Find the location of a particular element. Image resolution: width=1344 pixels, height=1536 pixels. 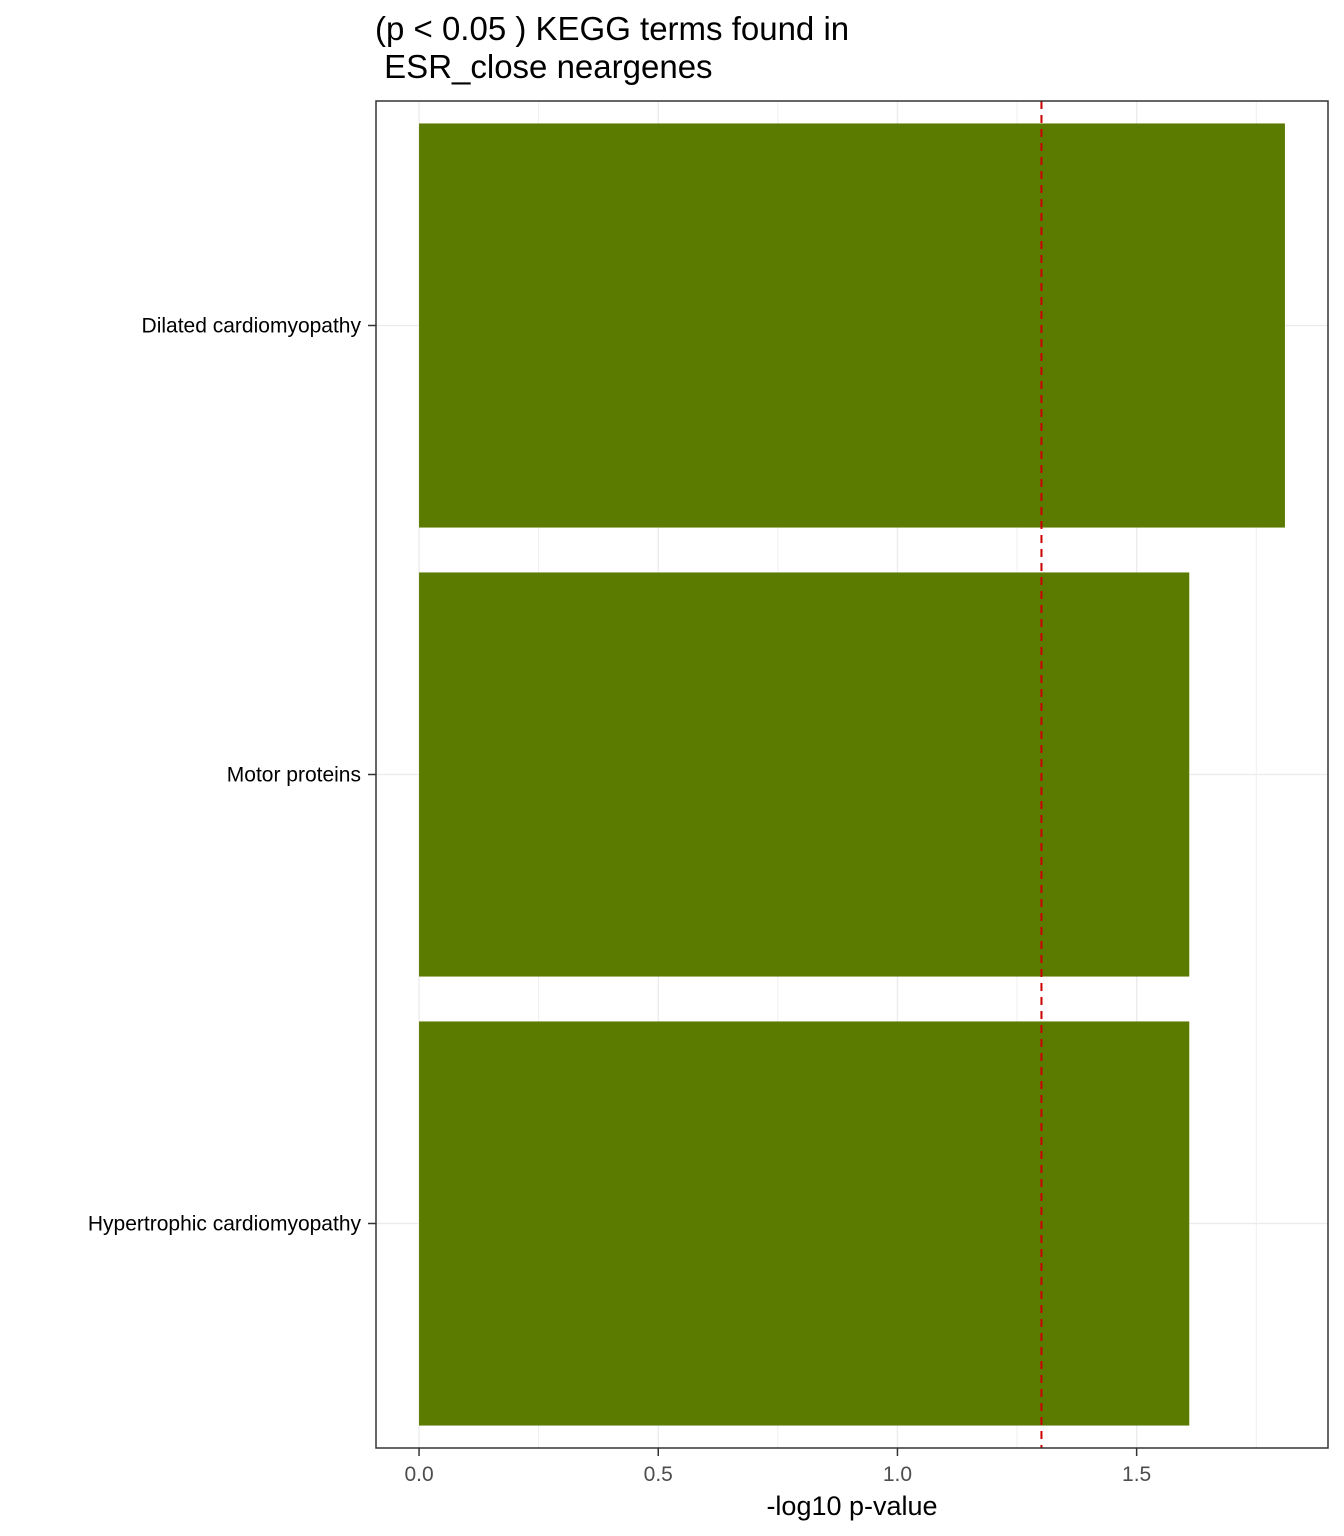

chart-title-line-1: (p < 0.05 ) KEGG terms found in is located at coordinates (612, 28).